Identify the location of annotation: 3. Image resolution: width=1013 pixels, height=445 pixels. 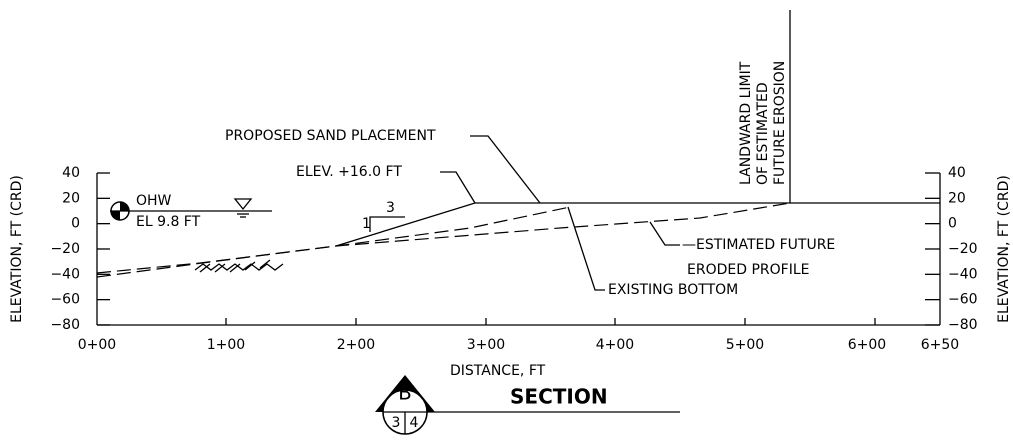
(390, 208).